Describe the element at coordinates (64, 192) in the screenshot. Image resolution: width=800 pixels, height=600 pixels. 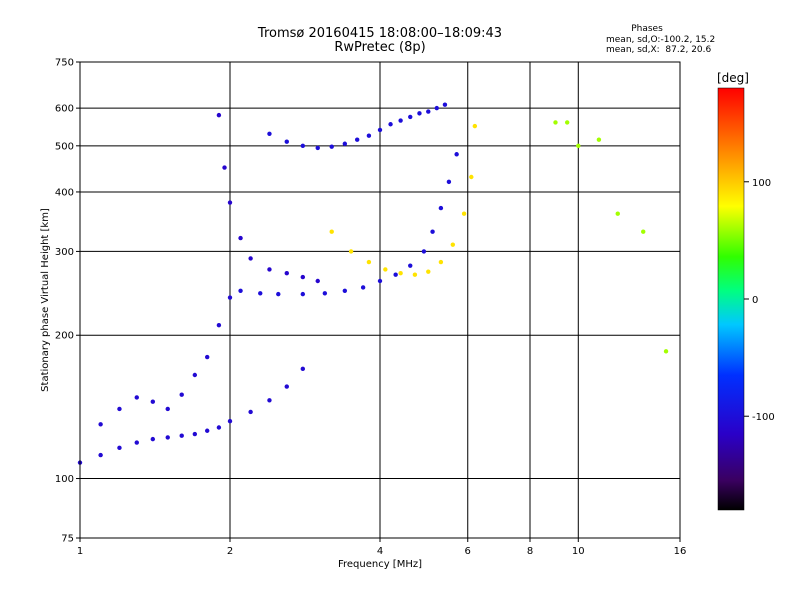
I see `y-tick-label: 400` at that location.